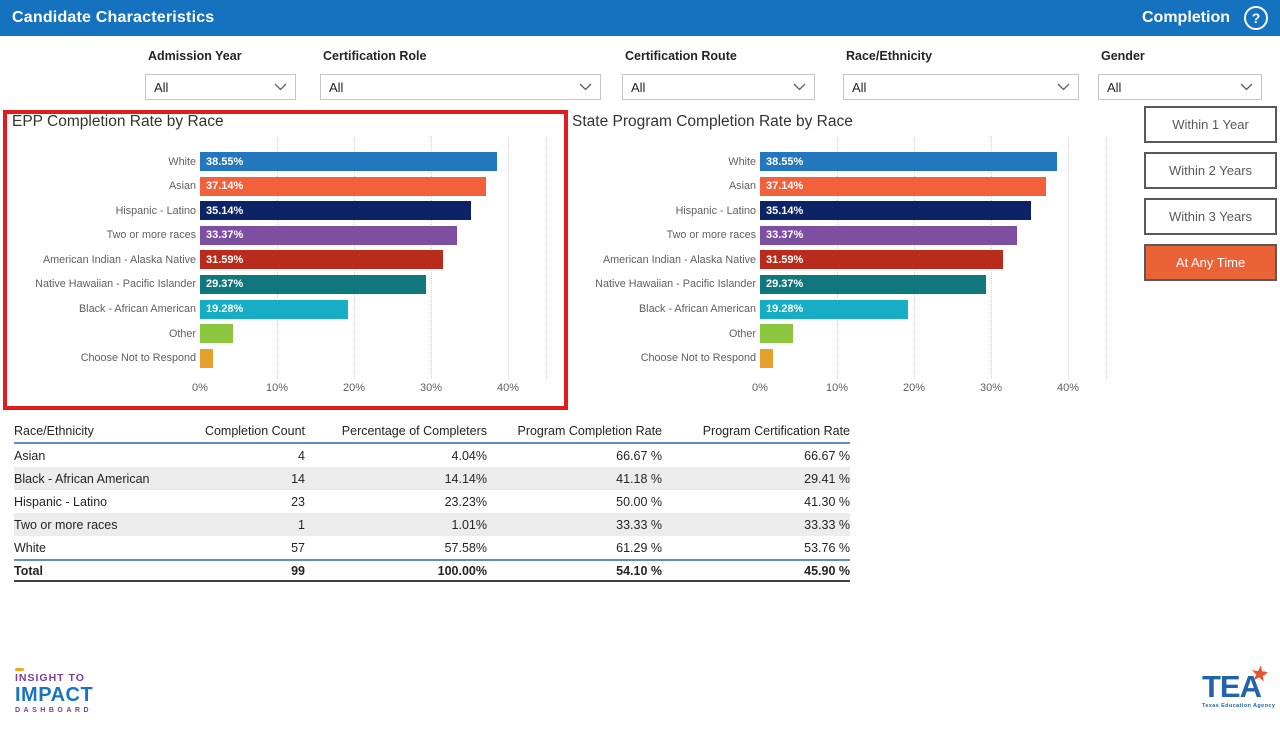  What do you see at coordinates (1210, 216) in the screenshot?
I see `within-3-years-button: Within 3 Years` at bounding box center [1210, 216].